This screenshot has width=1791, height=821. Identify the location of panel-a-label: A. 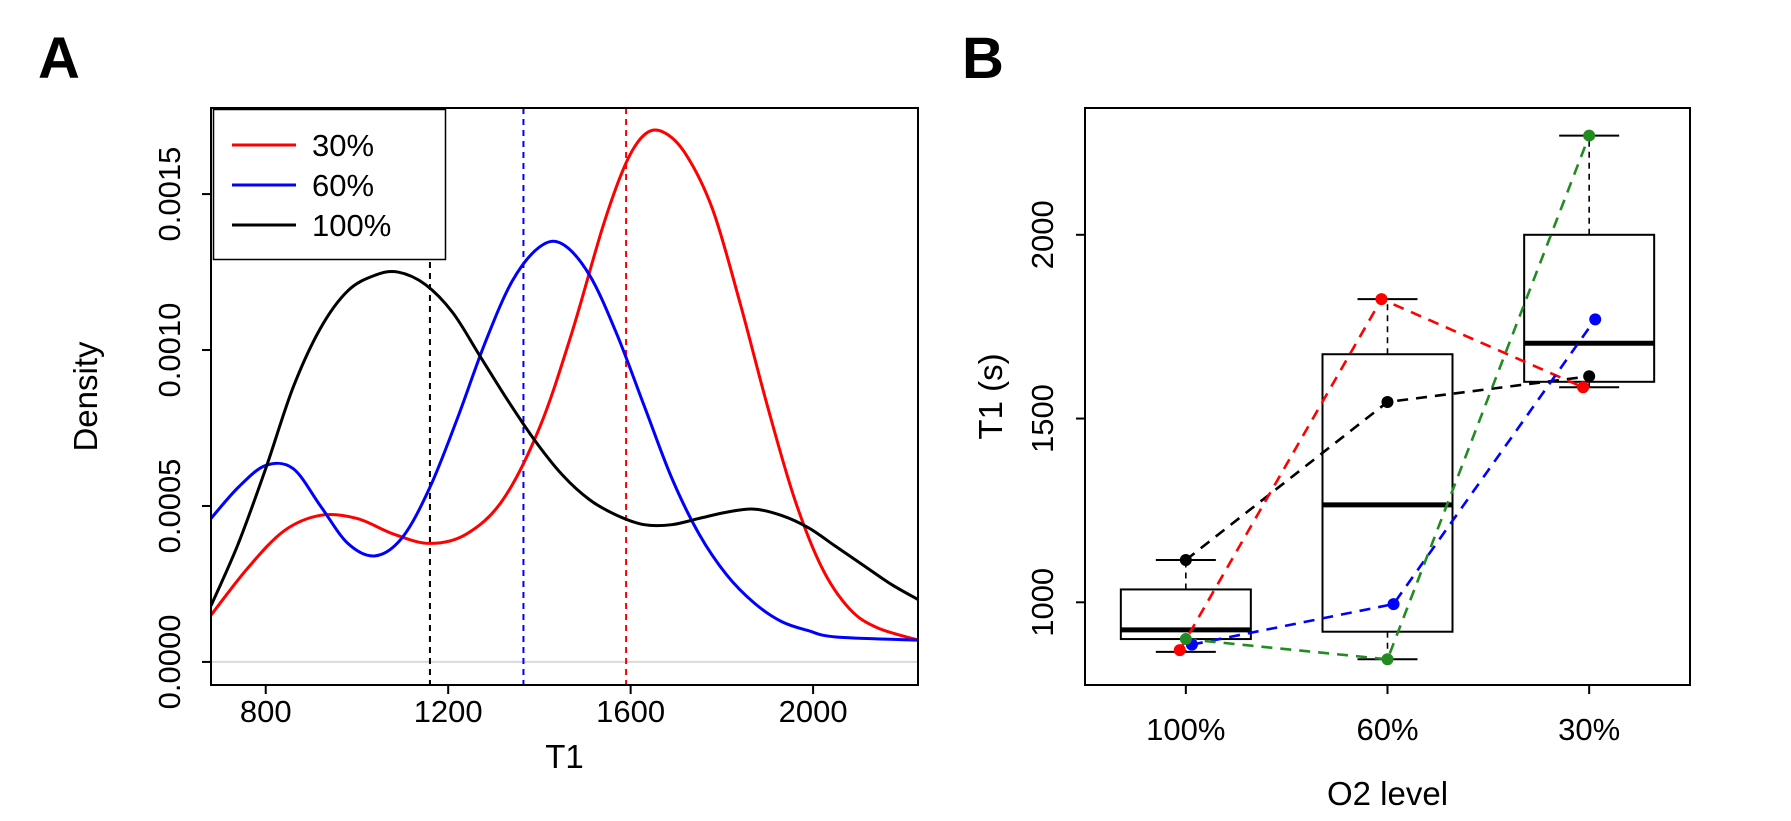
(59, 58).